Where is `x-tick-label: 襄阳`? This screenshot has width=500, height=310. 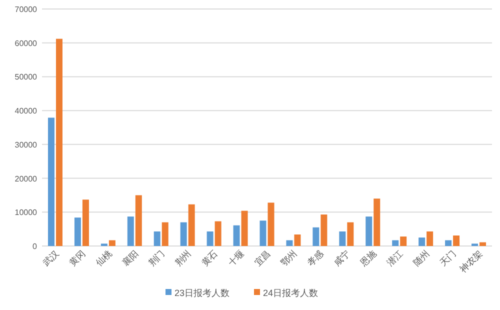 x-tick-label: 襄阳 is located at coordinates (130, 258).